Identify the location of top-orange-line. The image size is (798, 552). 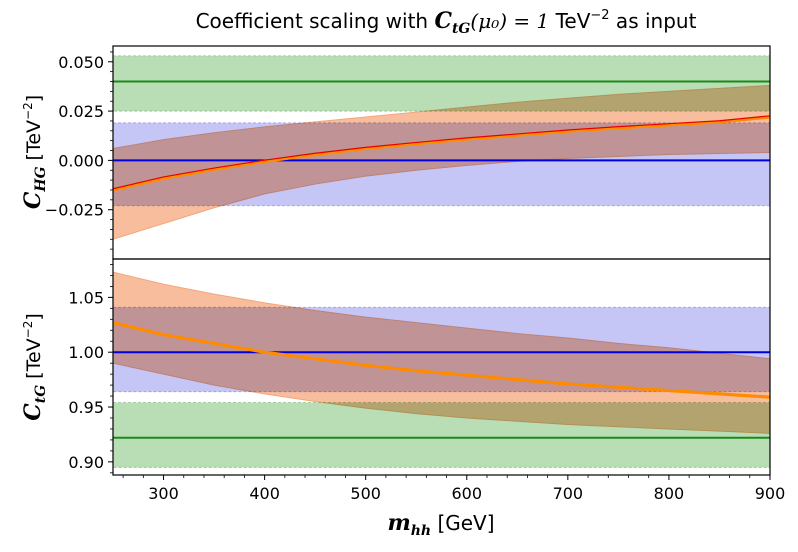
(441, 153).